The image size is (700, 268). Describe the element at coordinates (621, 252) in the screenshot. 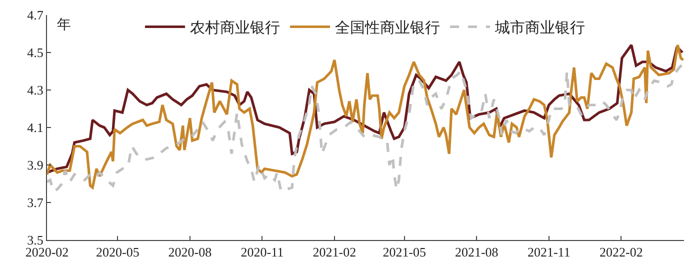

I see `x-tick-label: 2022-02` at that location.